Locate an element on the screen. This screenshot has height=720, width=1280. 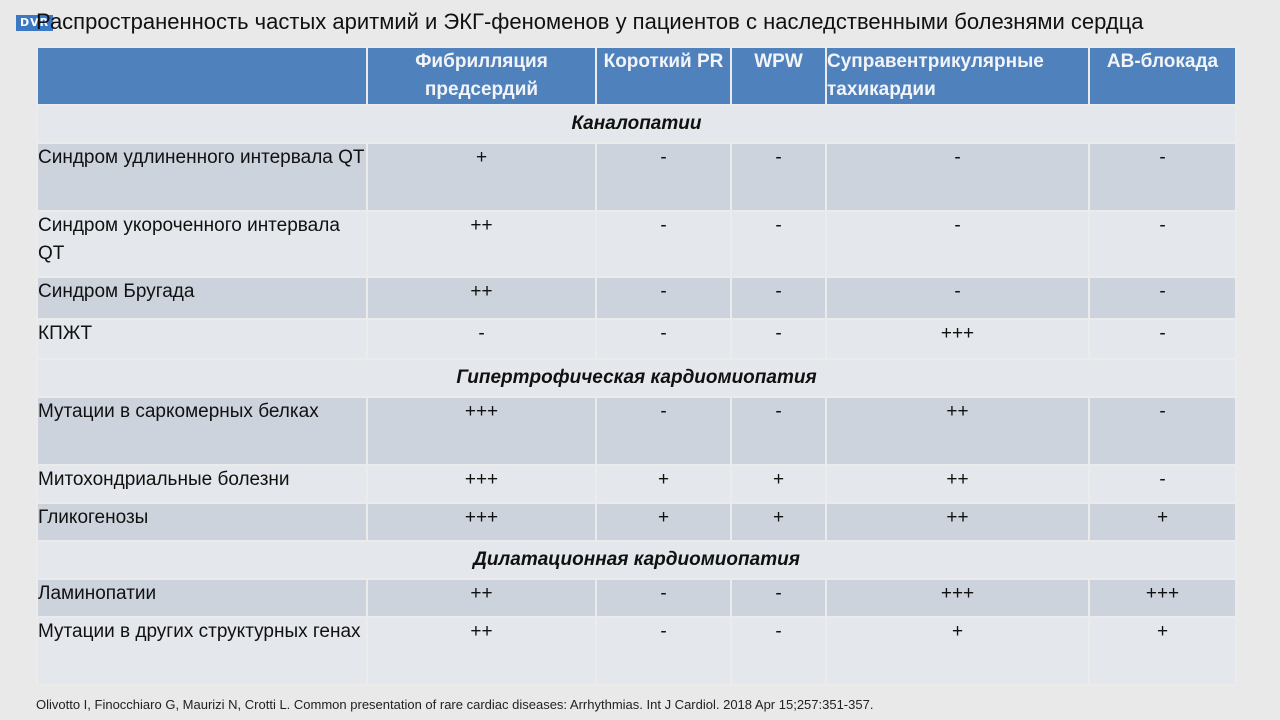
table-row: Синдром укороченного интервала QT ++ - - - - is located at coordinates (636, 244).